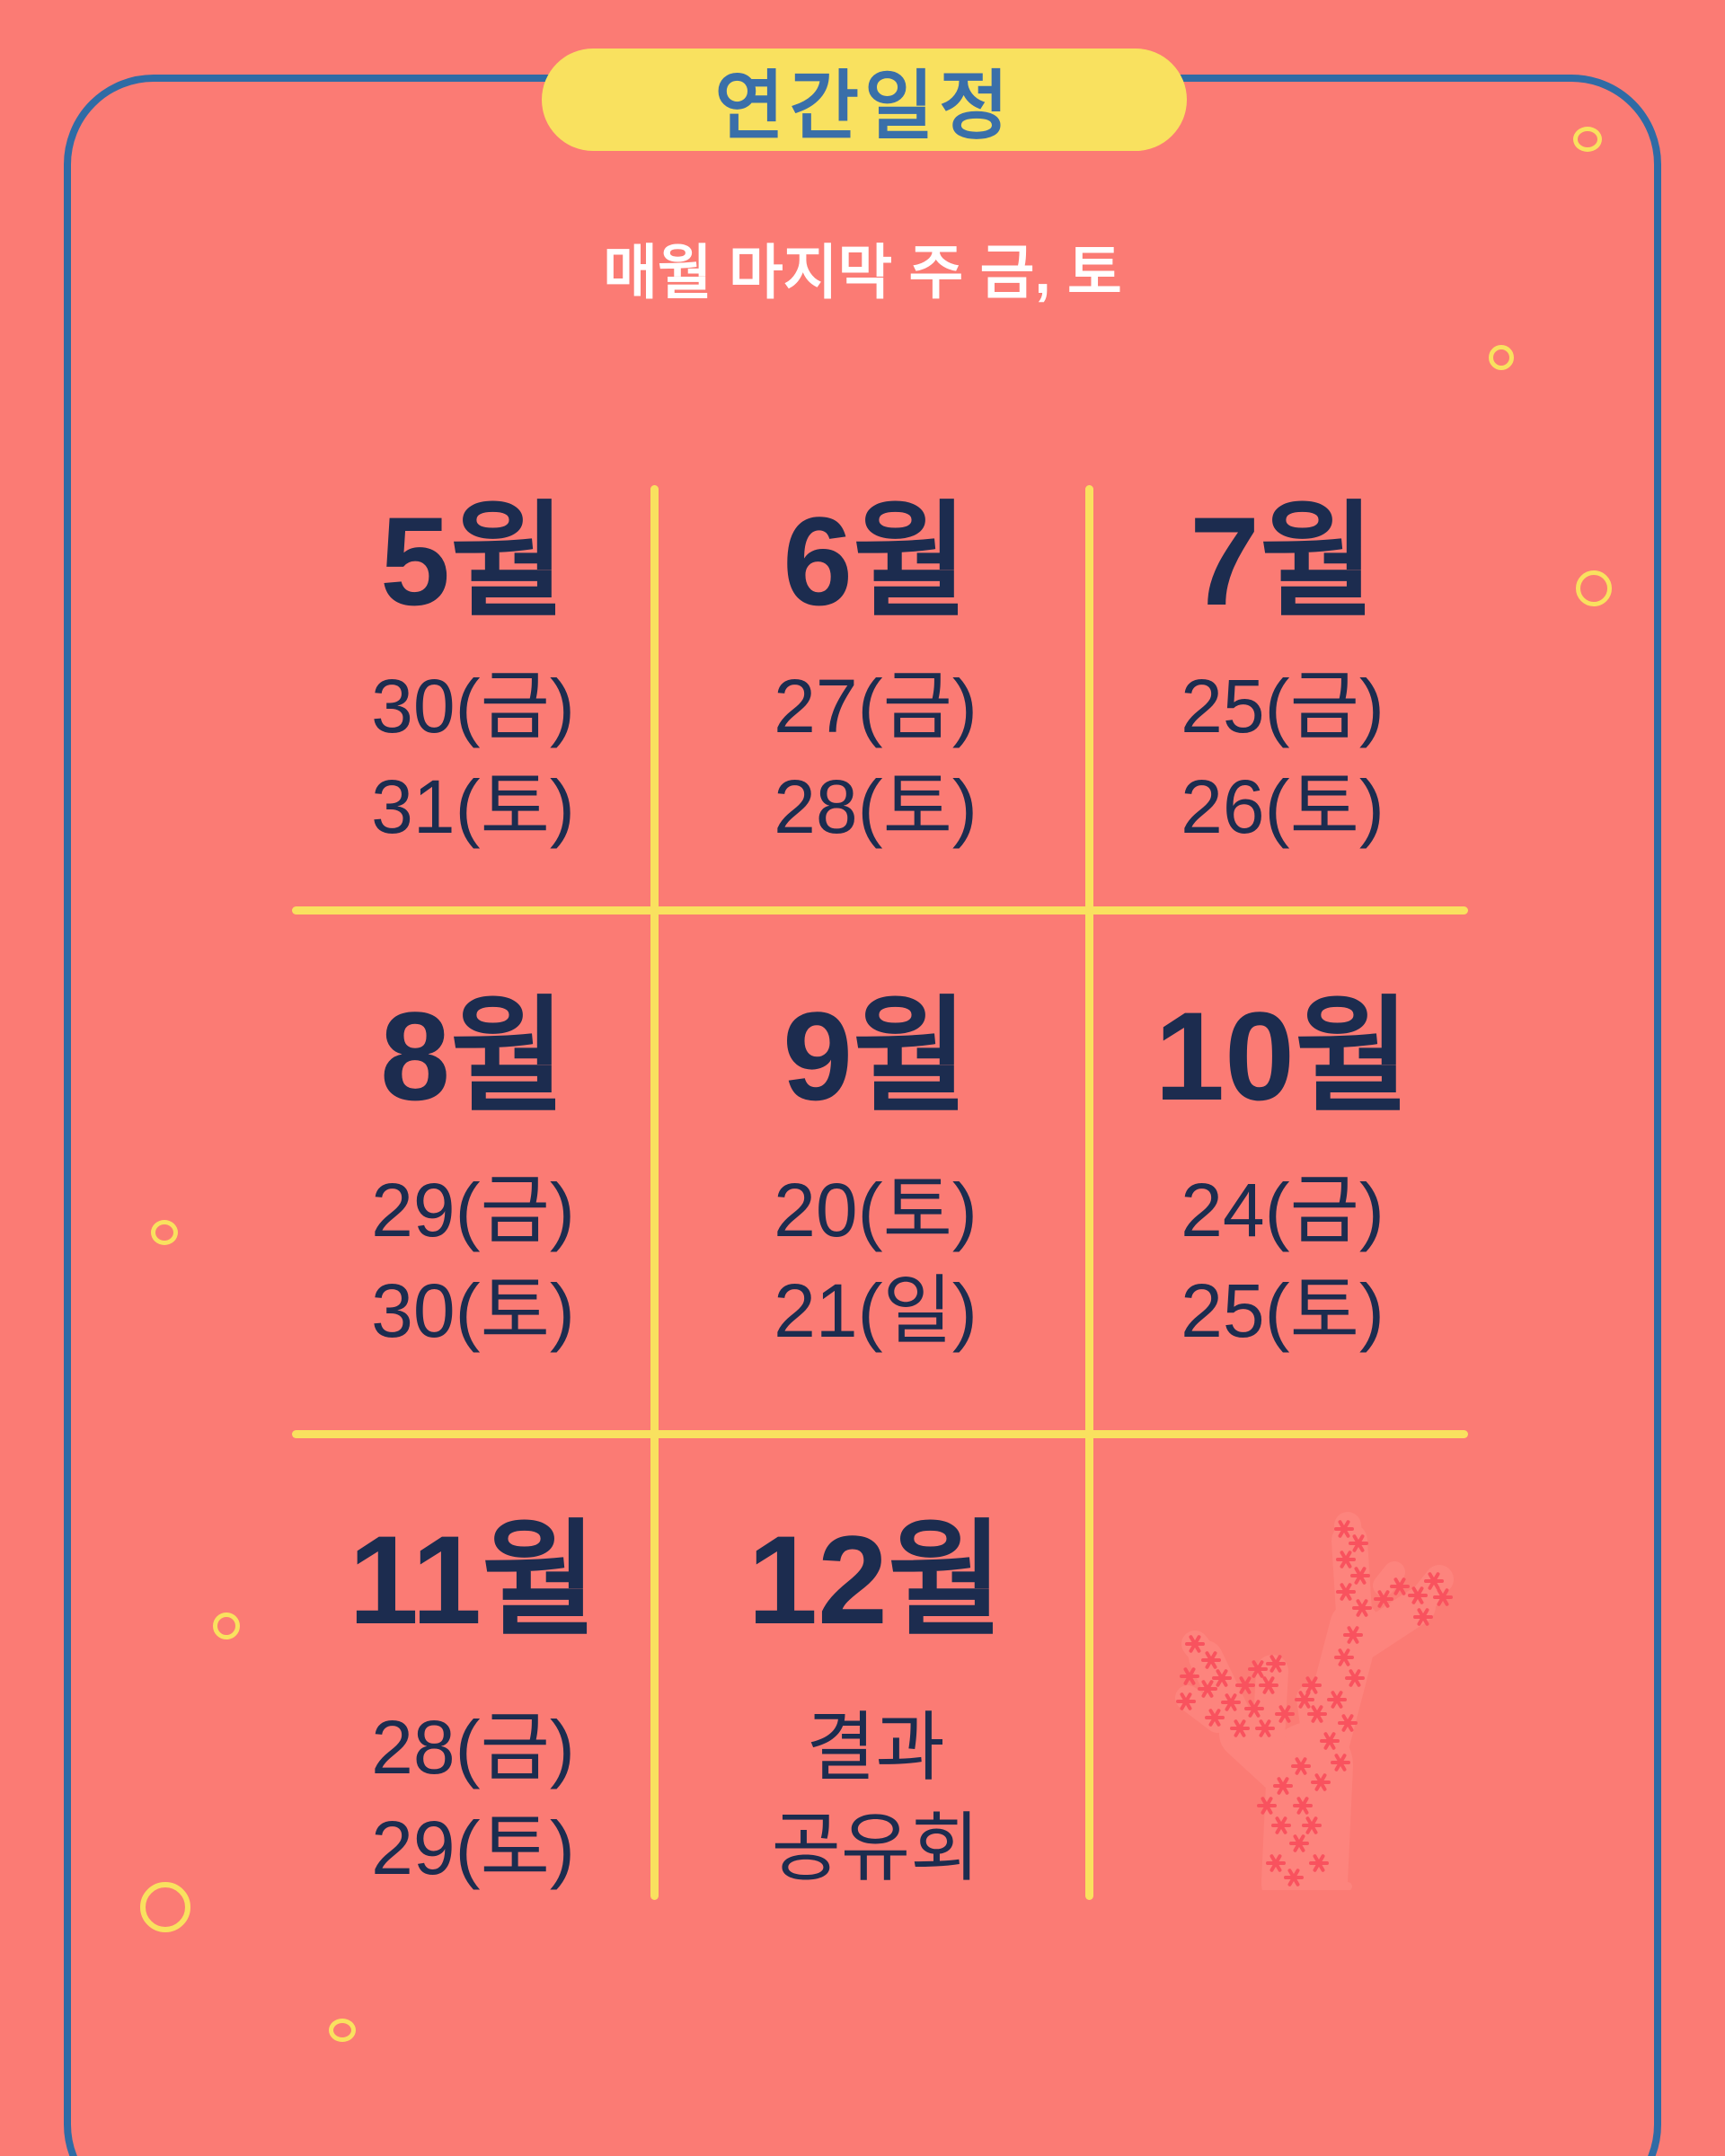  What do you see at coordinates (876, 1310) in the screenshot?
I see `month-date-2: 21(일)` at bounding box center [876, 1310].